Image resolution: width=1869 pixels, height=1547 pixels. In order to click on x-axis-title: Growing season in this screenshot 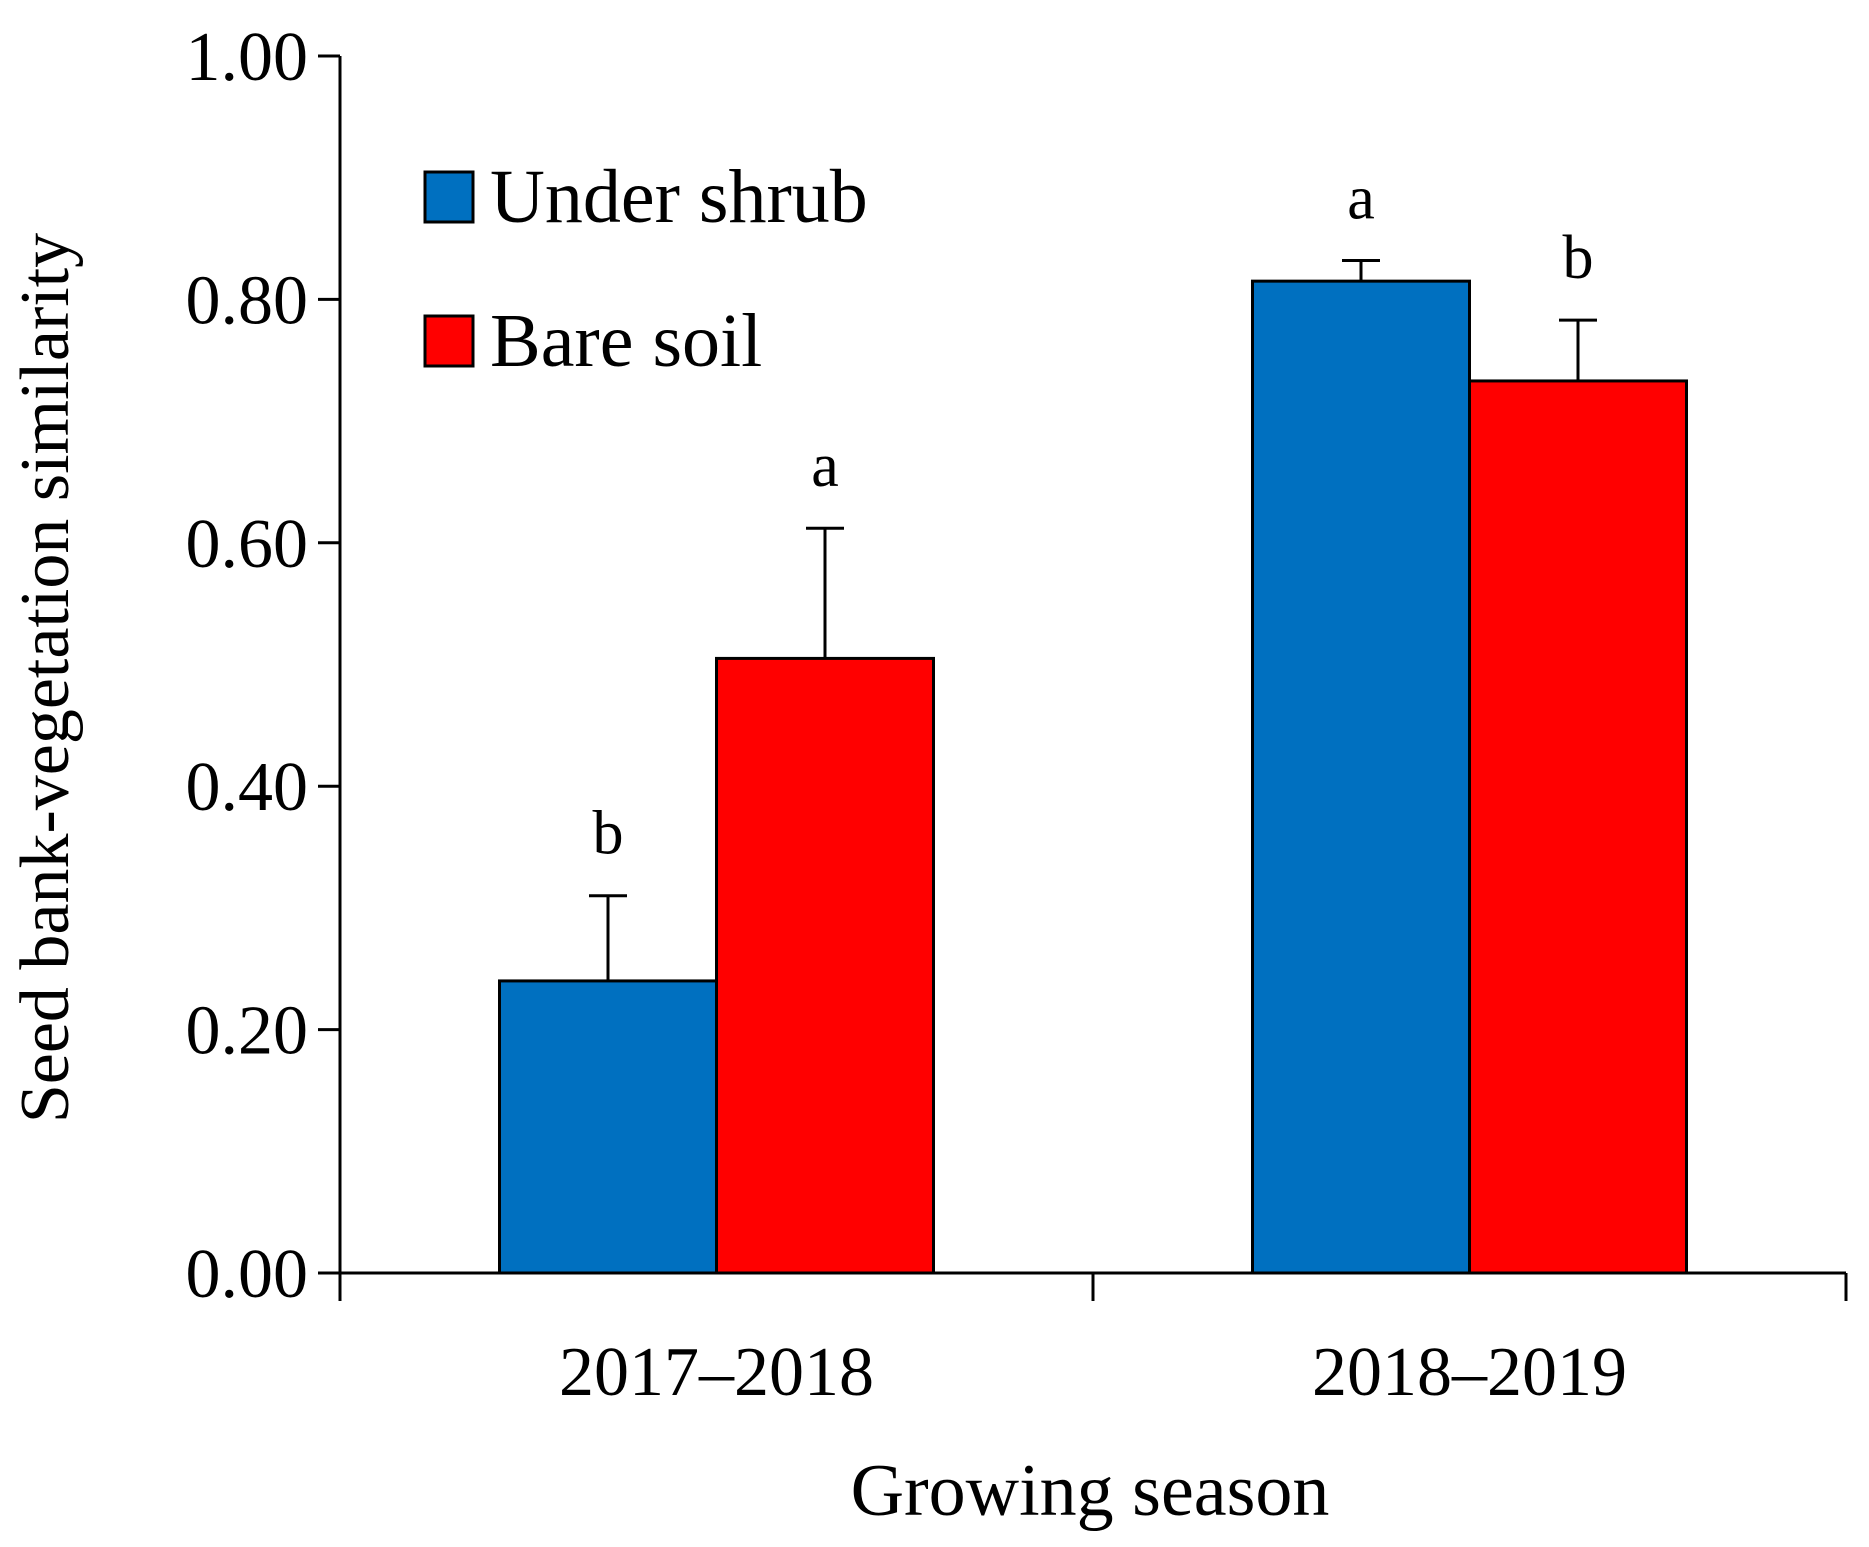, I will do `click(1090, 1491)`.